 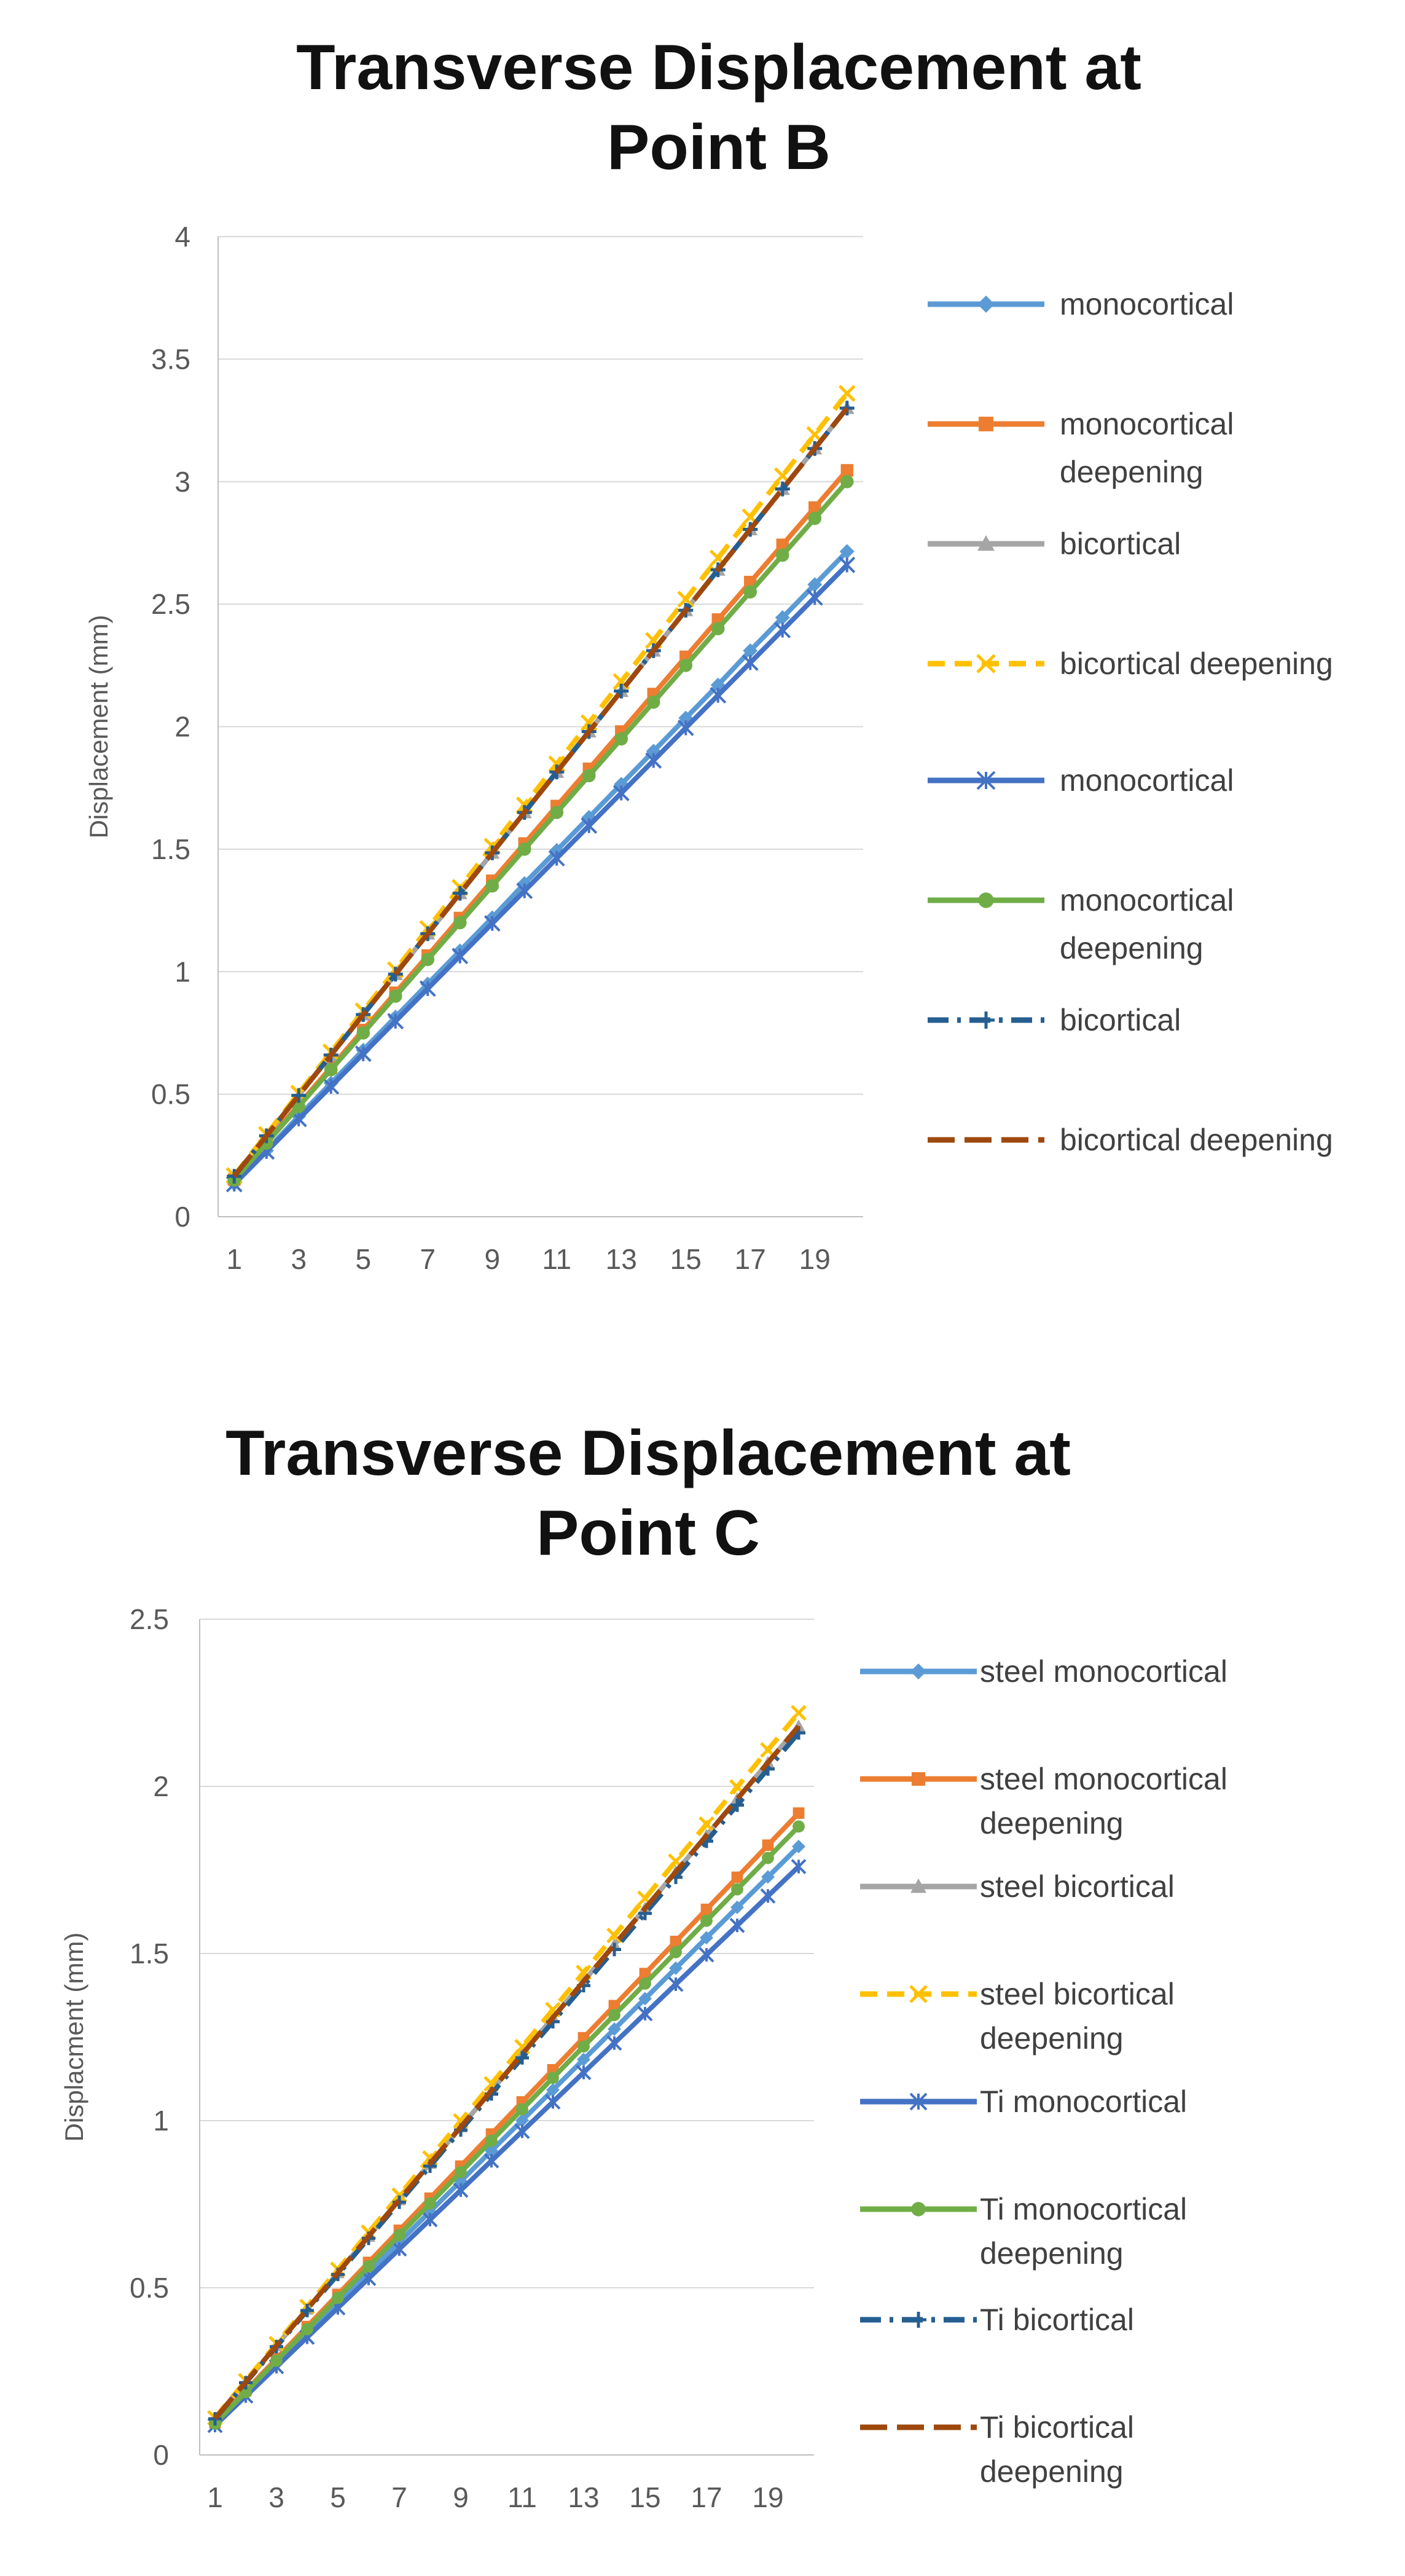 What do you see at coordinates (171, 359) in the screenshot?
I see `y-tick-label: 3.5` at bounding box center [171, 359].